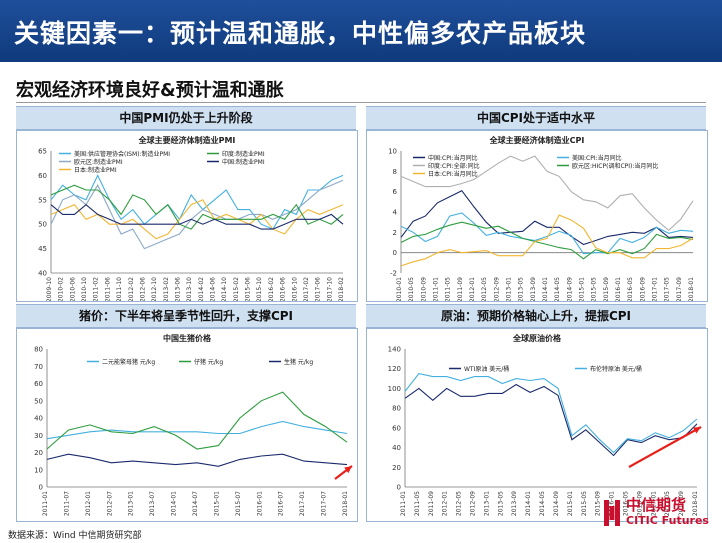  Describe the element at coordinates (201, 289) in the screenshot. I see `x-tick-label: 2014-02` at that location.